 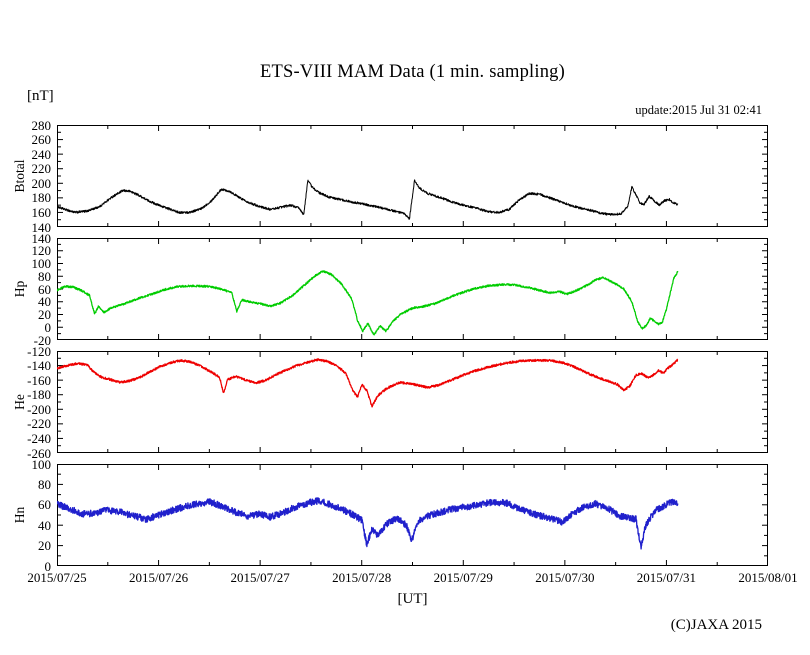 What do you see at coordinates (412, 599) in the screenshot?
I see `x-axis-label: [UT]` at bounding box center [412, 599].